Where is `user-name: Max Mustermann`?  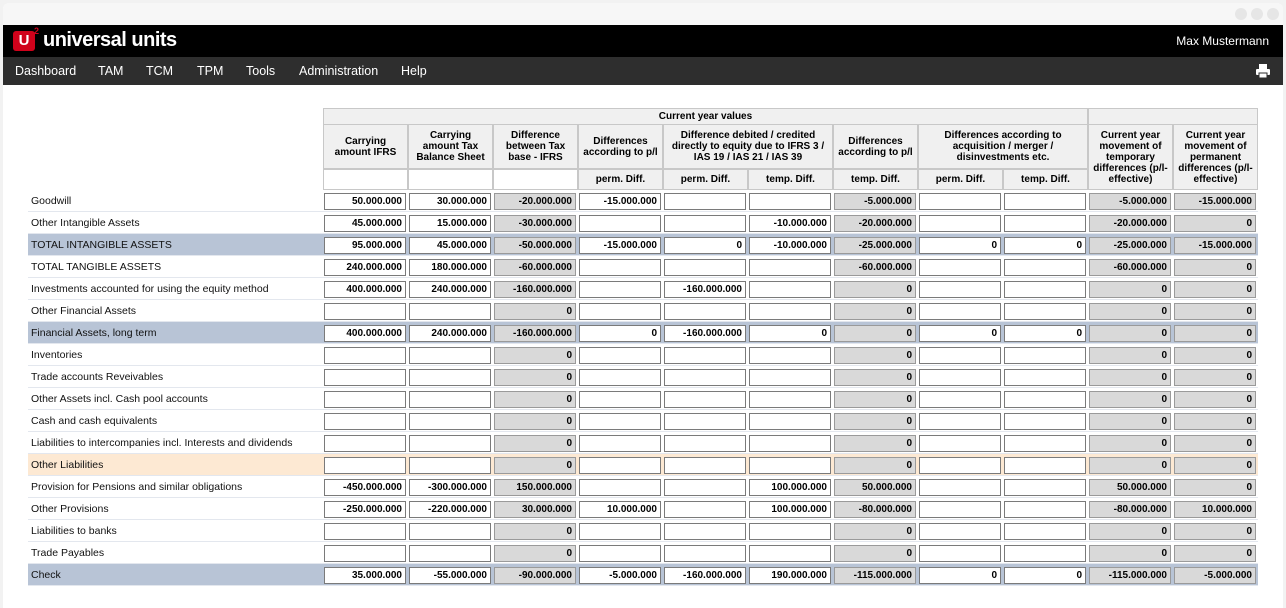 user-name: Max Mustermann is located at coordinates (1222, 41).